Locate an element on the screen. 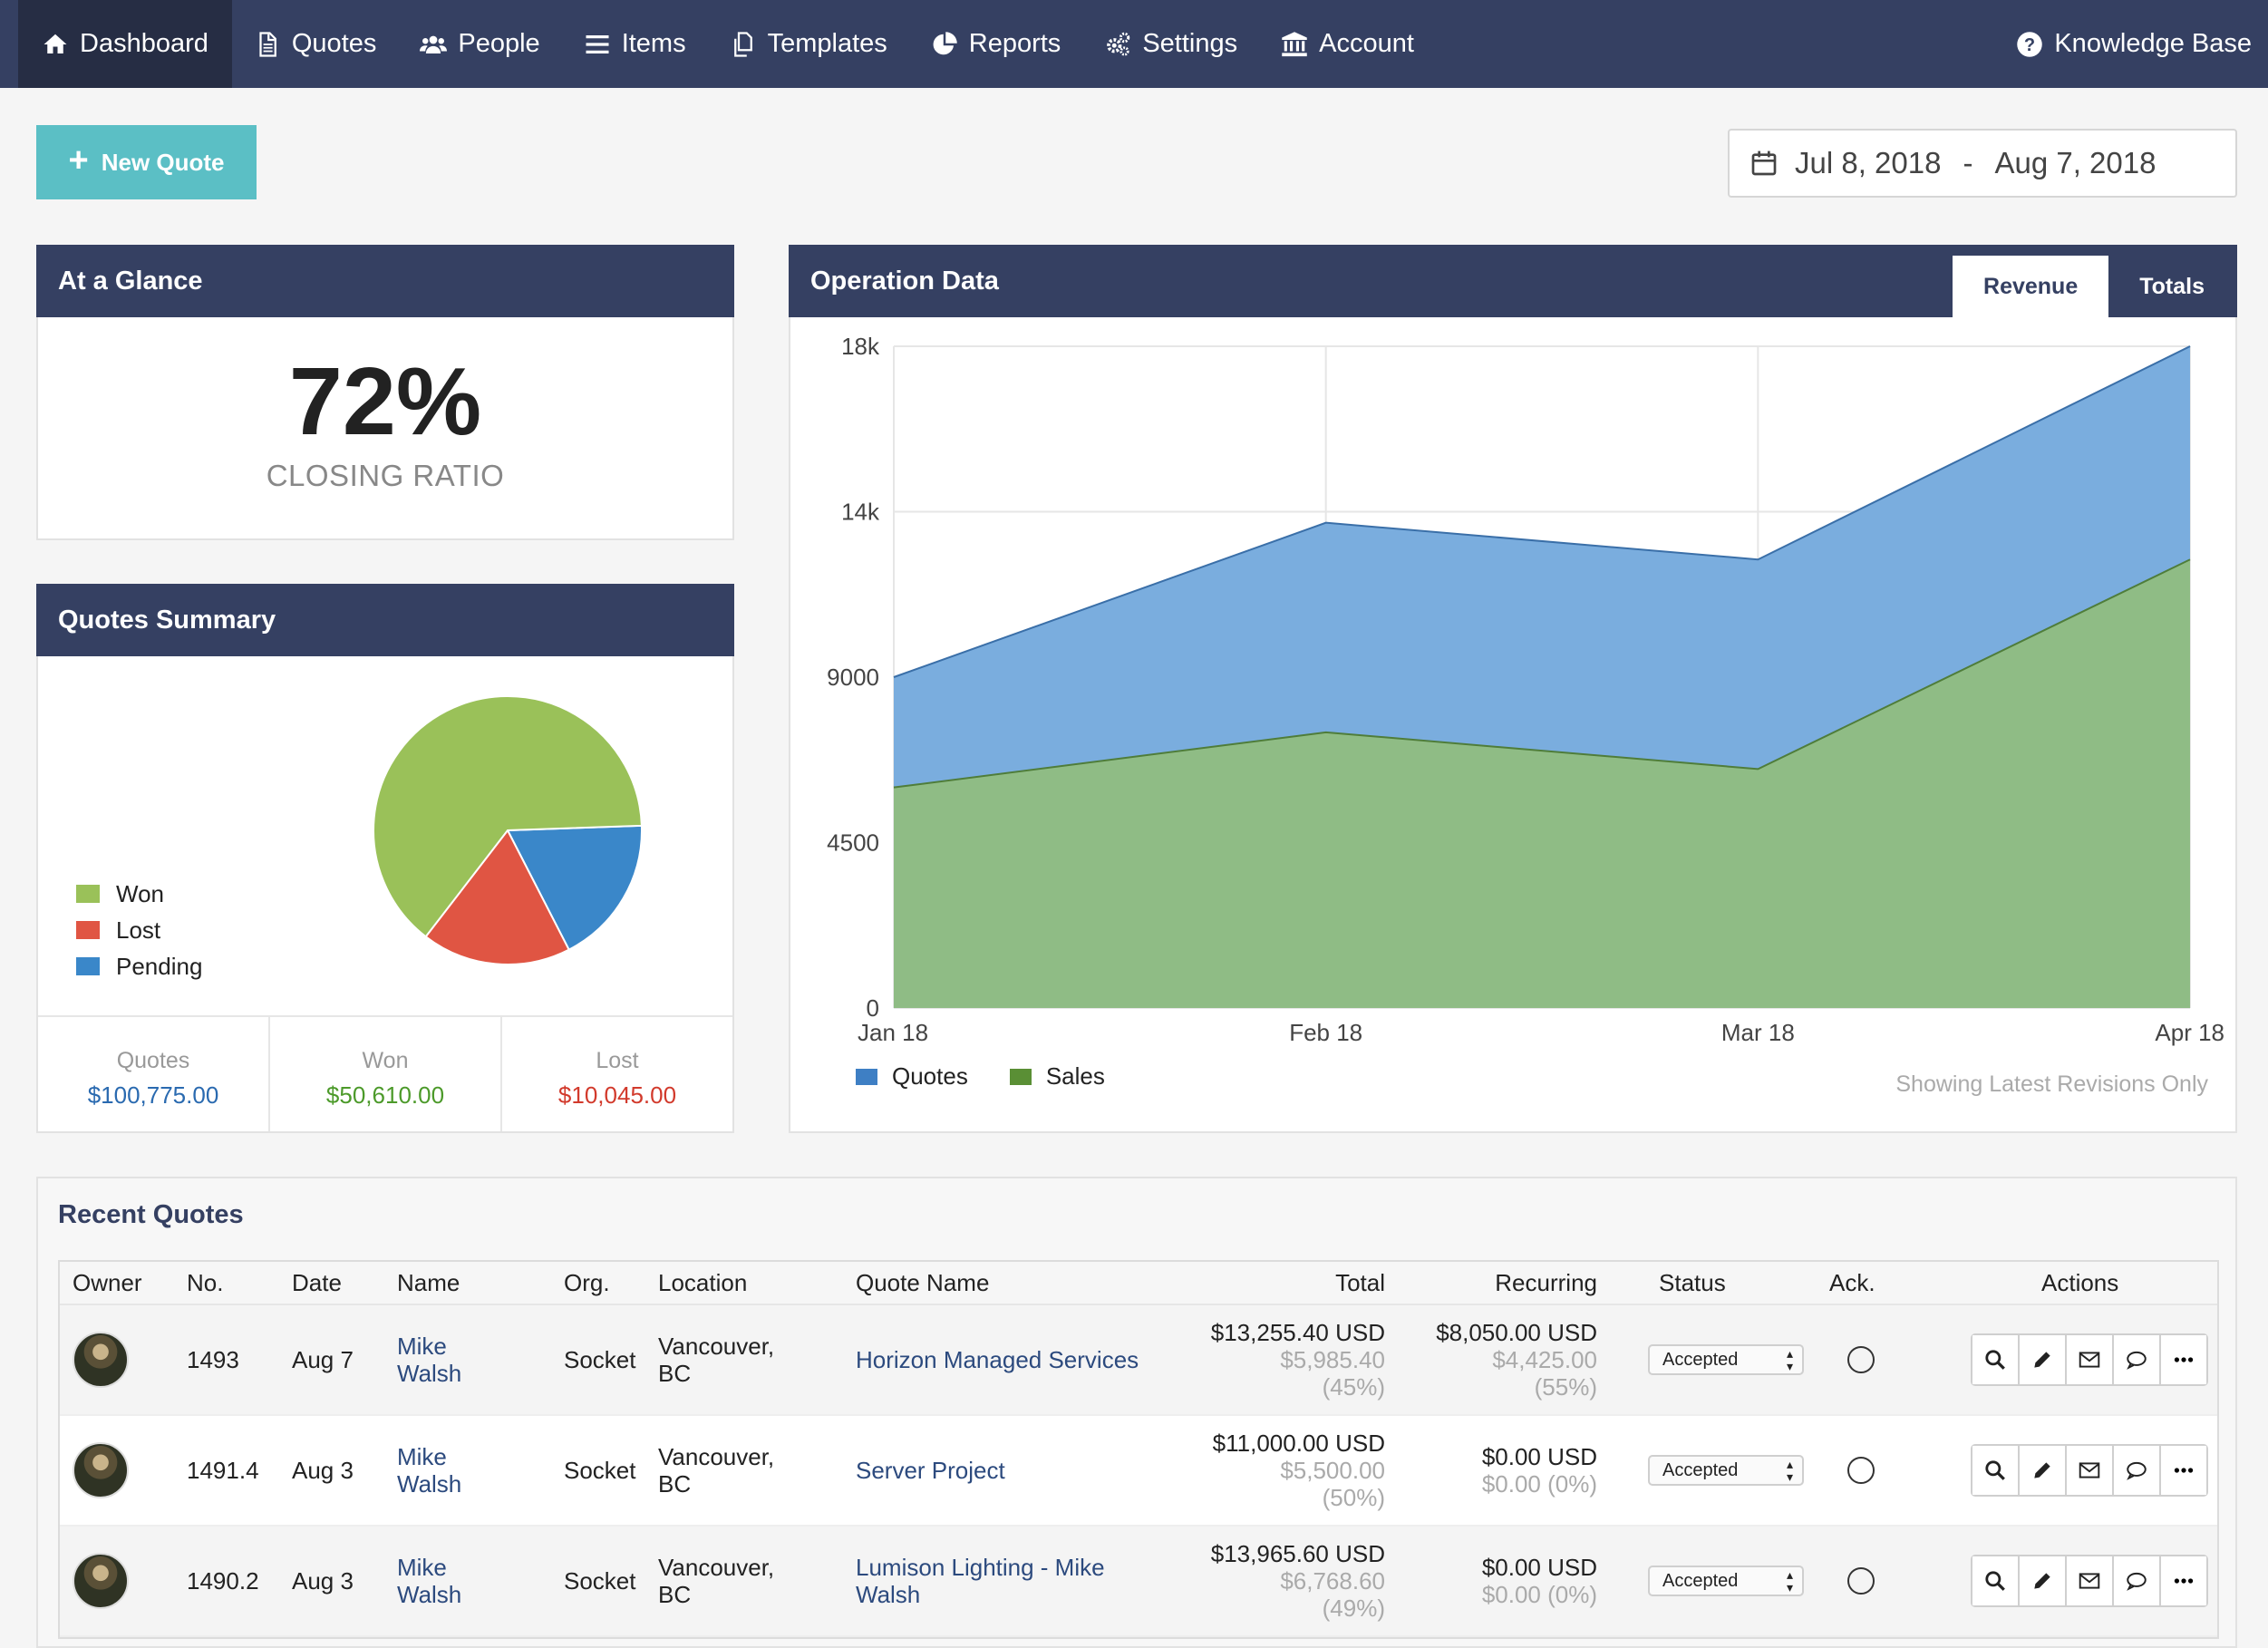  nav-settings: Settings is located at coordinates (1170, 44).